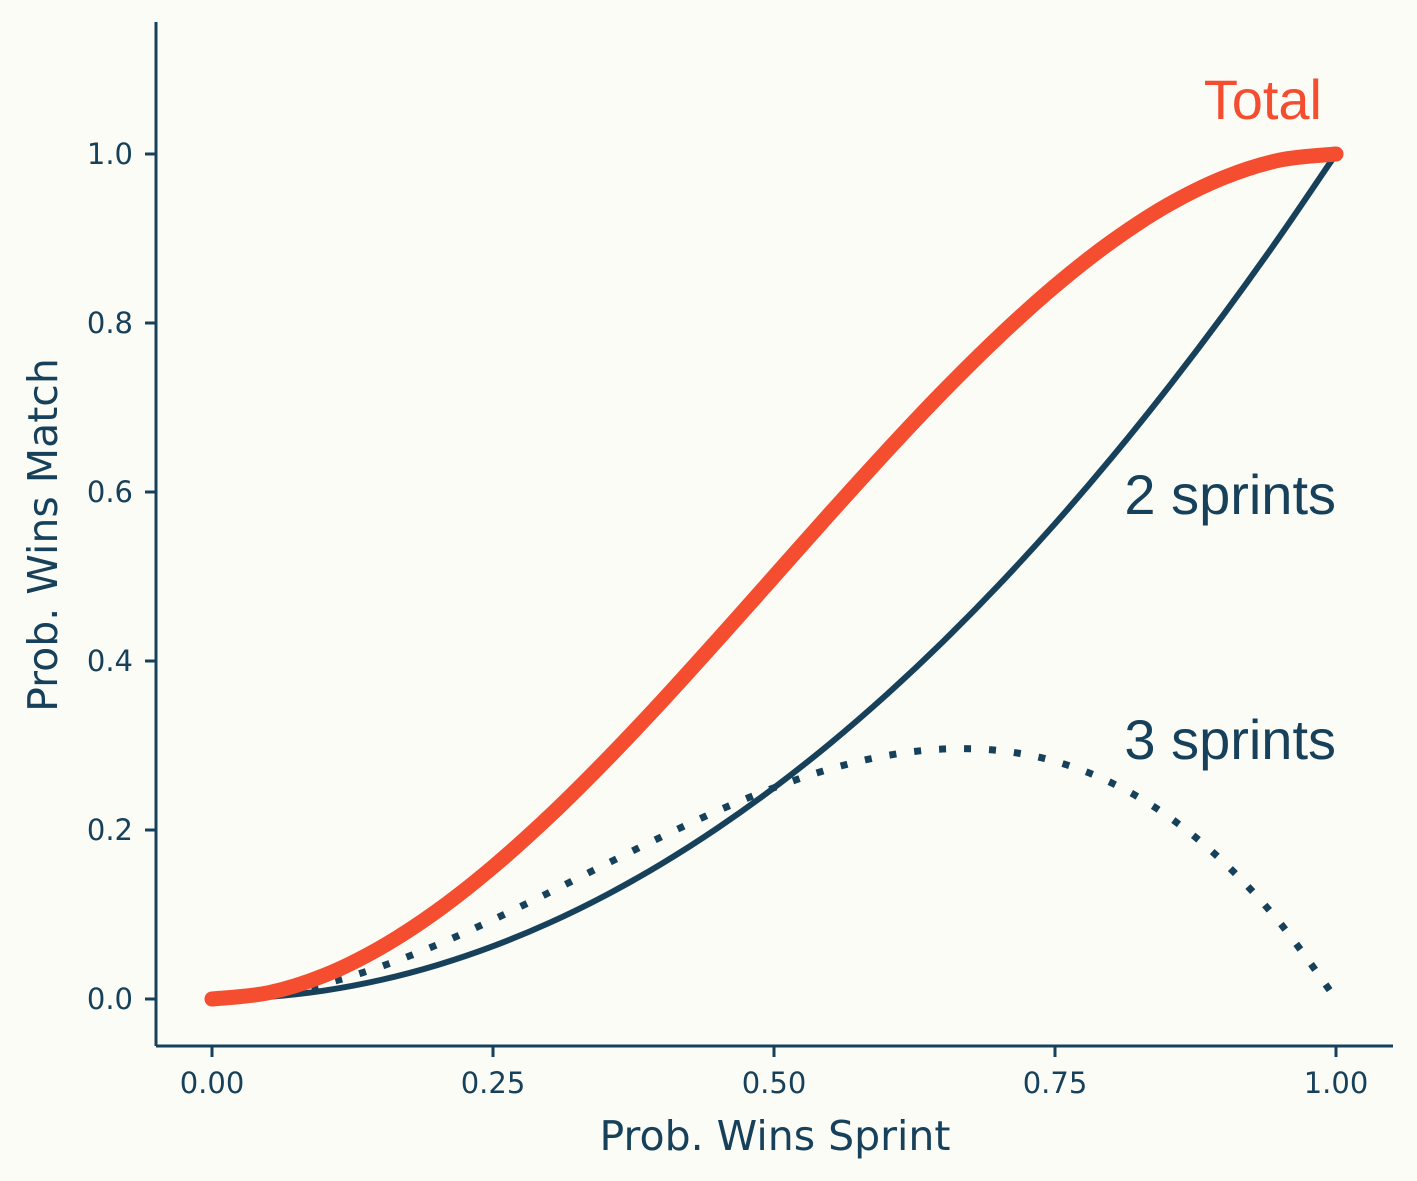 This screenshot has width=1417, height=1181. I want to click on x-tick-label: 0.50, so click(774, 1083).